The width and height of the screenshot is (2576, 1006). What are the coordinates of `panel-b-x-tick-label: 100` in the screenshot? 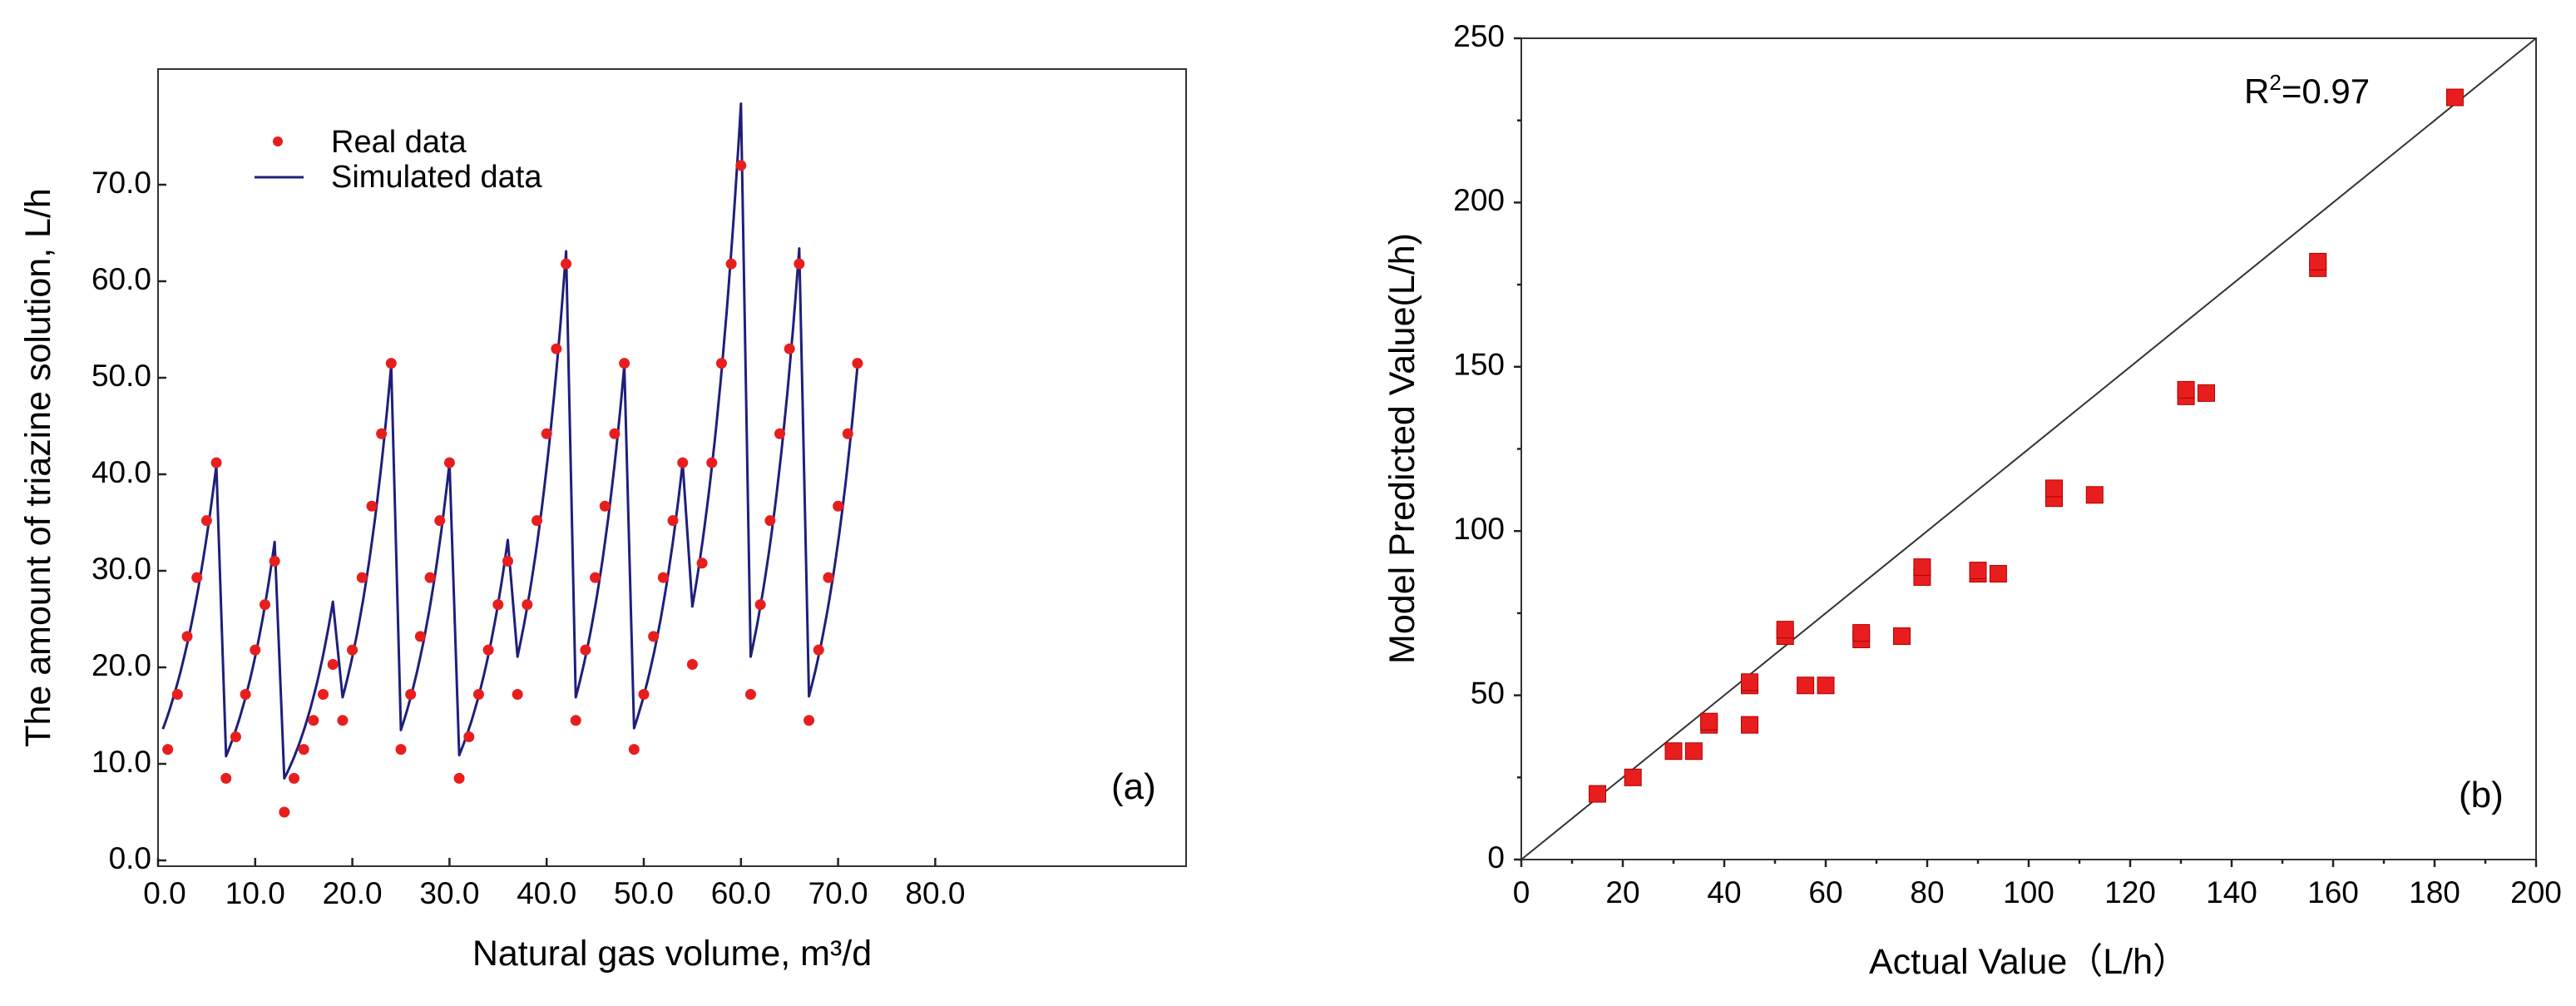 It's located at (2028, 892).